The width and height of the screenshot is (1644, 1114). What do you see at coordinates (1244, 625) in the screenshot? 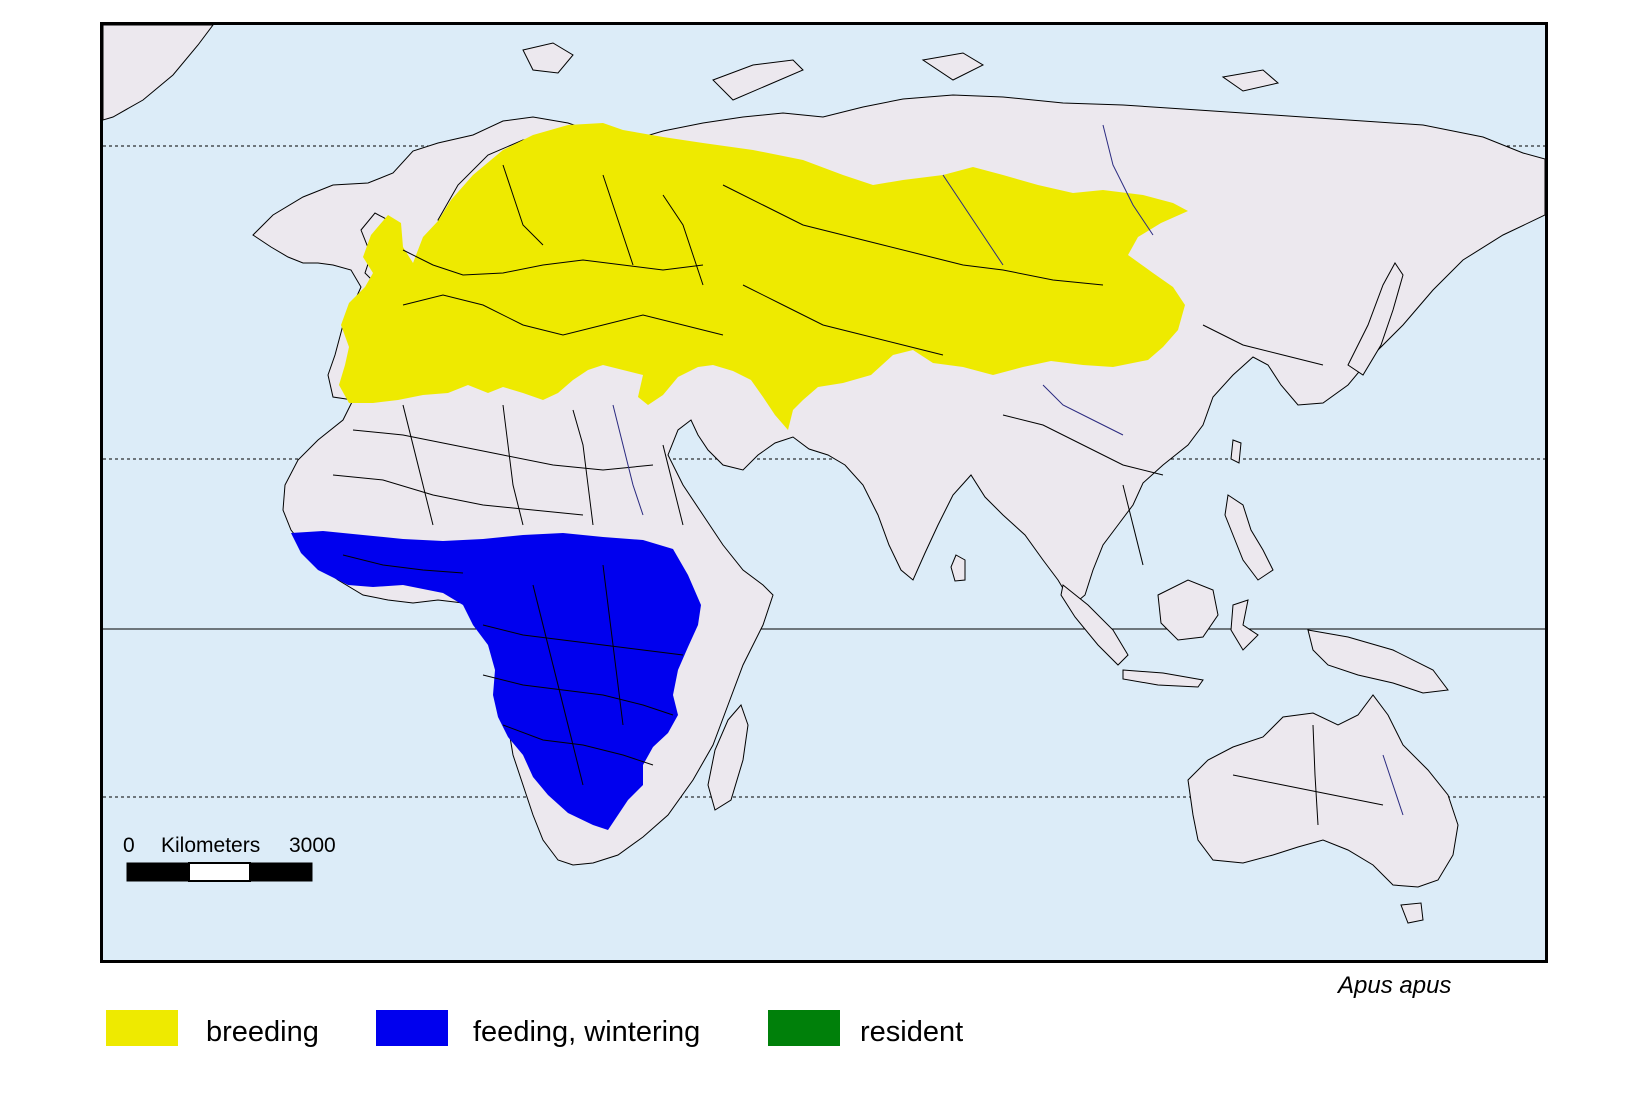
I see `sulawesi` at bounding box center [1244, 625].